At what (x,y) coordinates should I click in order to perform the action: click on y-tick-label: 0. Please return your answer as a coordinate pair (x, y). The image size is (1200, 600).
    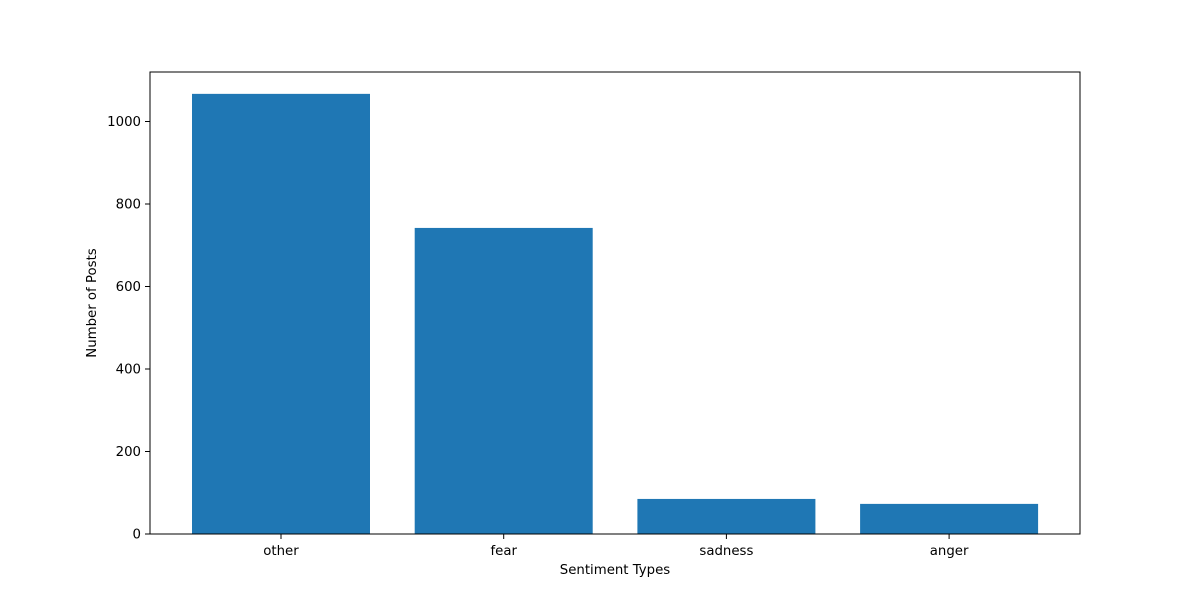
    Looking at the image, I should click on (137, 535).